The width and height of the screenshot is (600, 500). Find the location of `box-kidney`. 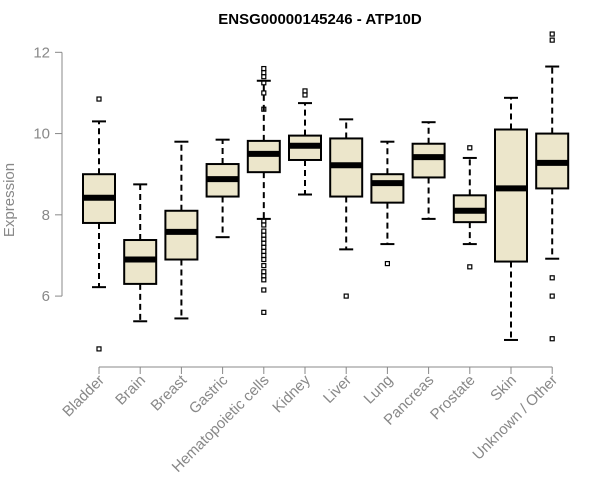

box-kidney is located at coordinates (305, 142).